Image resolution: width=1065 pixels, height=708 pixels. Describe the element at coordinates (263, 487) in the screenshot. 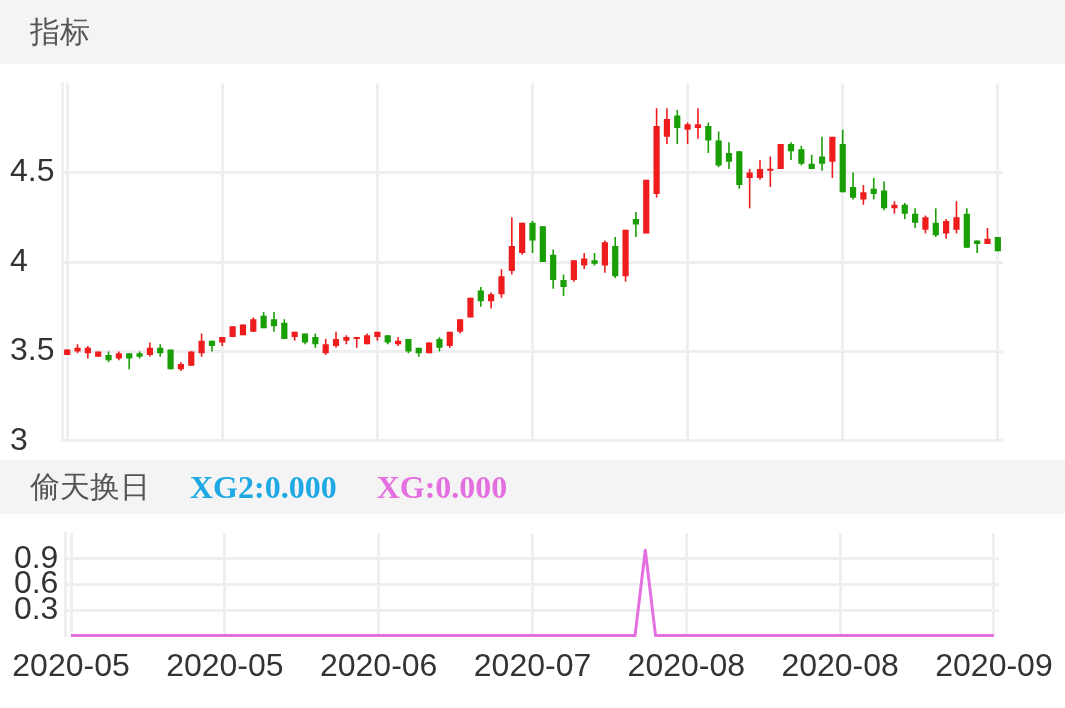

I see `legend-label: XG2:0.000` at that location.